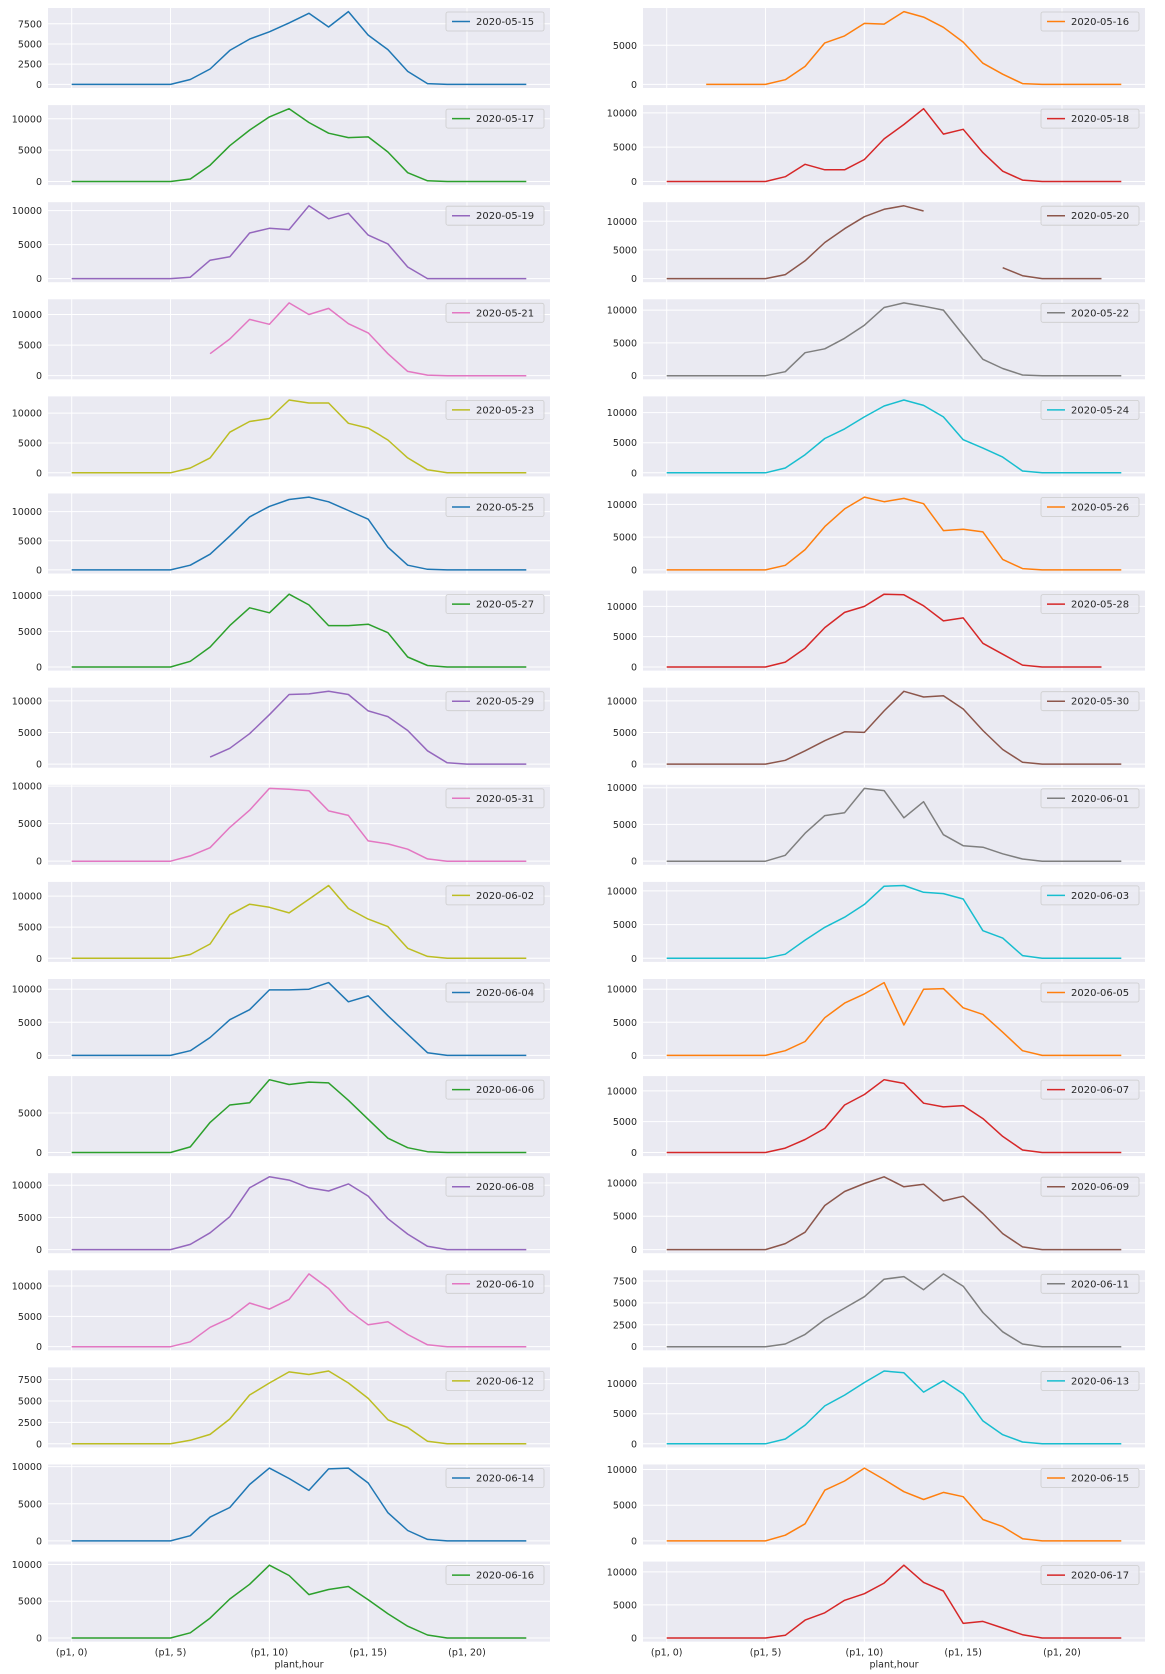 Image resolution: width=1165 pixels, height=1674 pixels. Describe the element at coordinates (495, 409) in the screenshot. I see `legend: 2020-05-23` at that location.